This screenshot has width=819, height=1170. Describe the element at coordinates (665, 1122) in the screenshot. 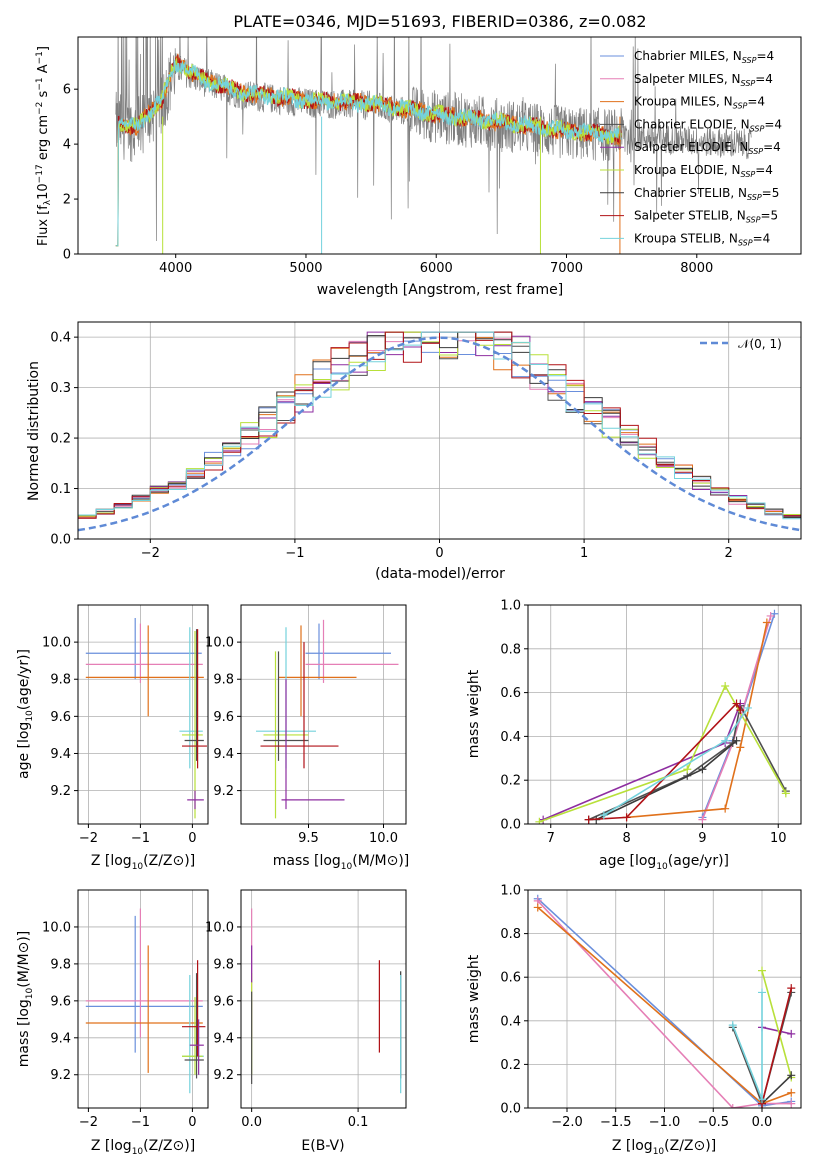

I see `x-tick-label: −1.0` at that location.